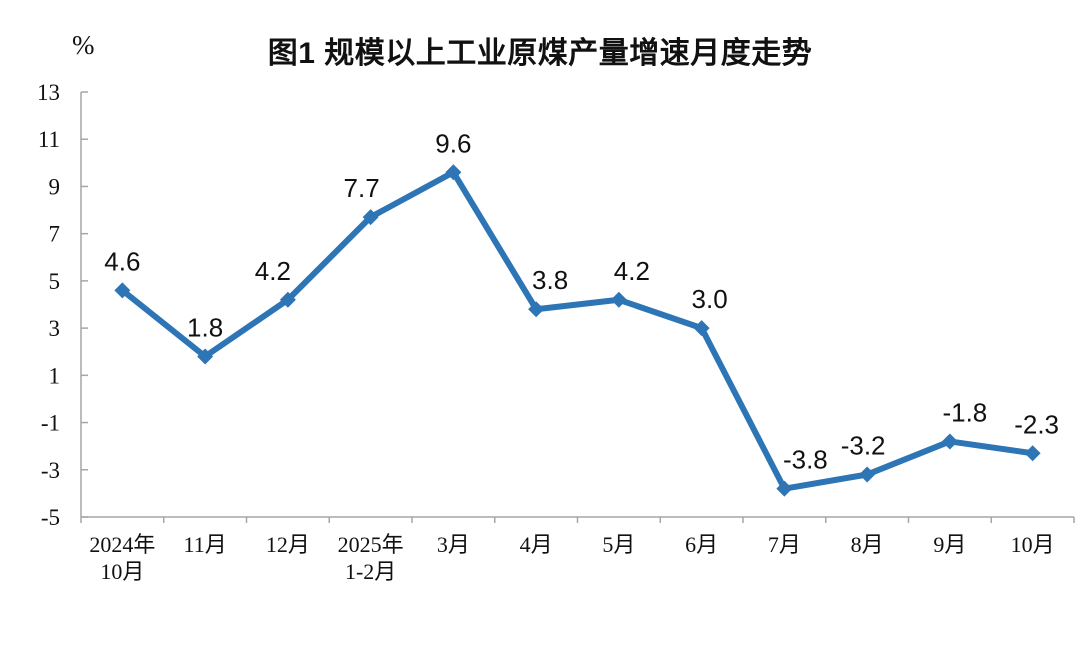 The image size is (1080, 651). What do you see at coordinates (362, 188) in the screenshot?
I see `data-point-label: 7.7` at bounding box center [362, 188].